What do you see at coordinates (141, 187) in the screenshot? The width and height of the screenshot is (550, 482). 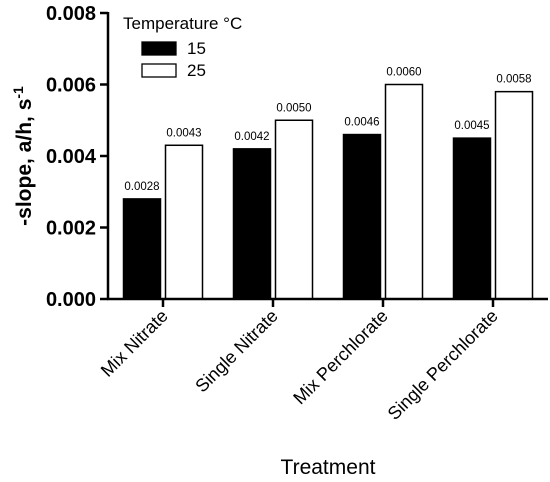 I see `data-label: 0.0028` at bounding box center [141, 187].